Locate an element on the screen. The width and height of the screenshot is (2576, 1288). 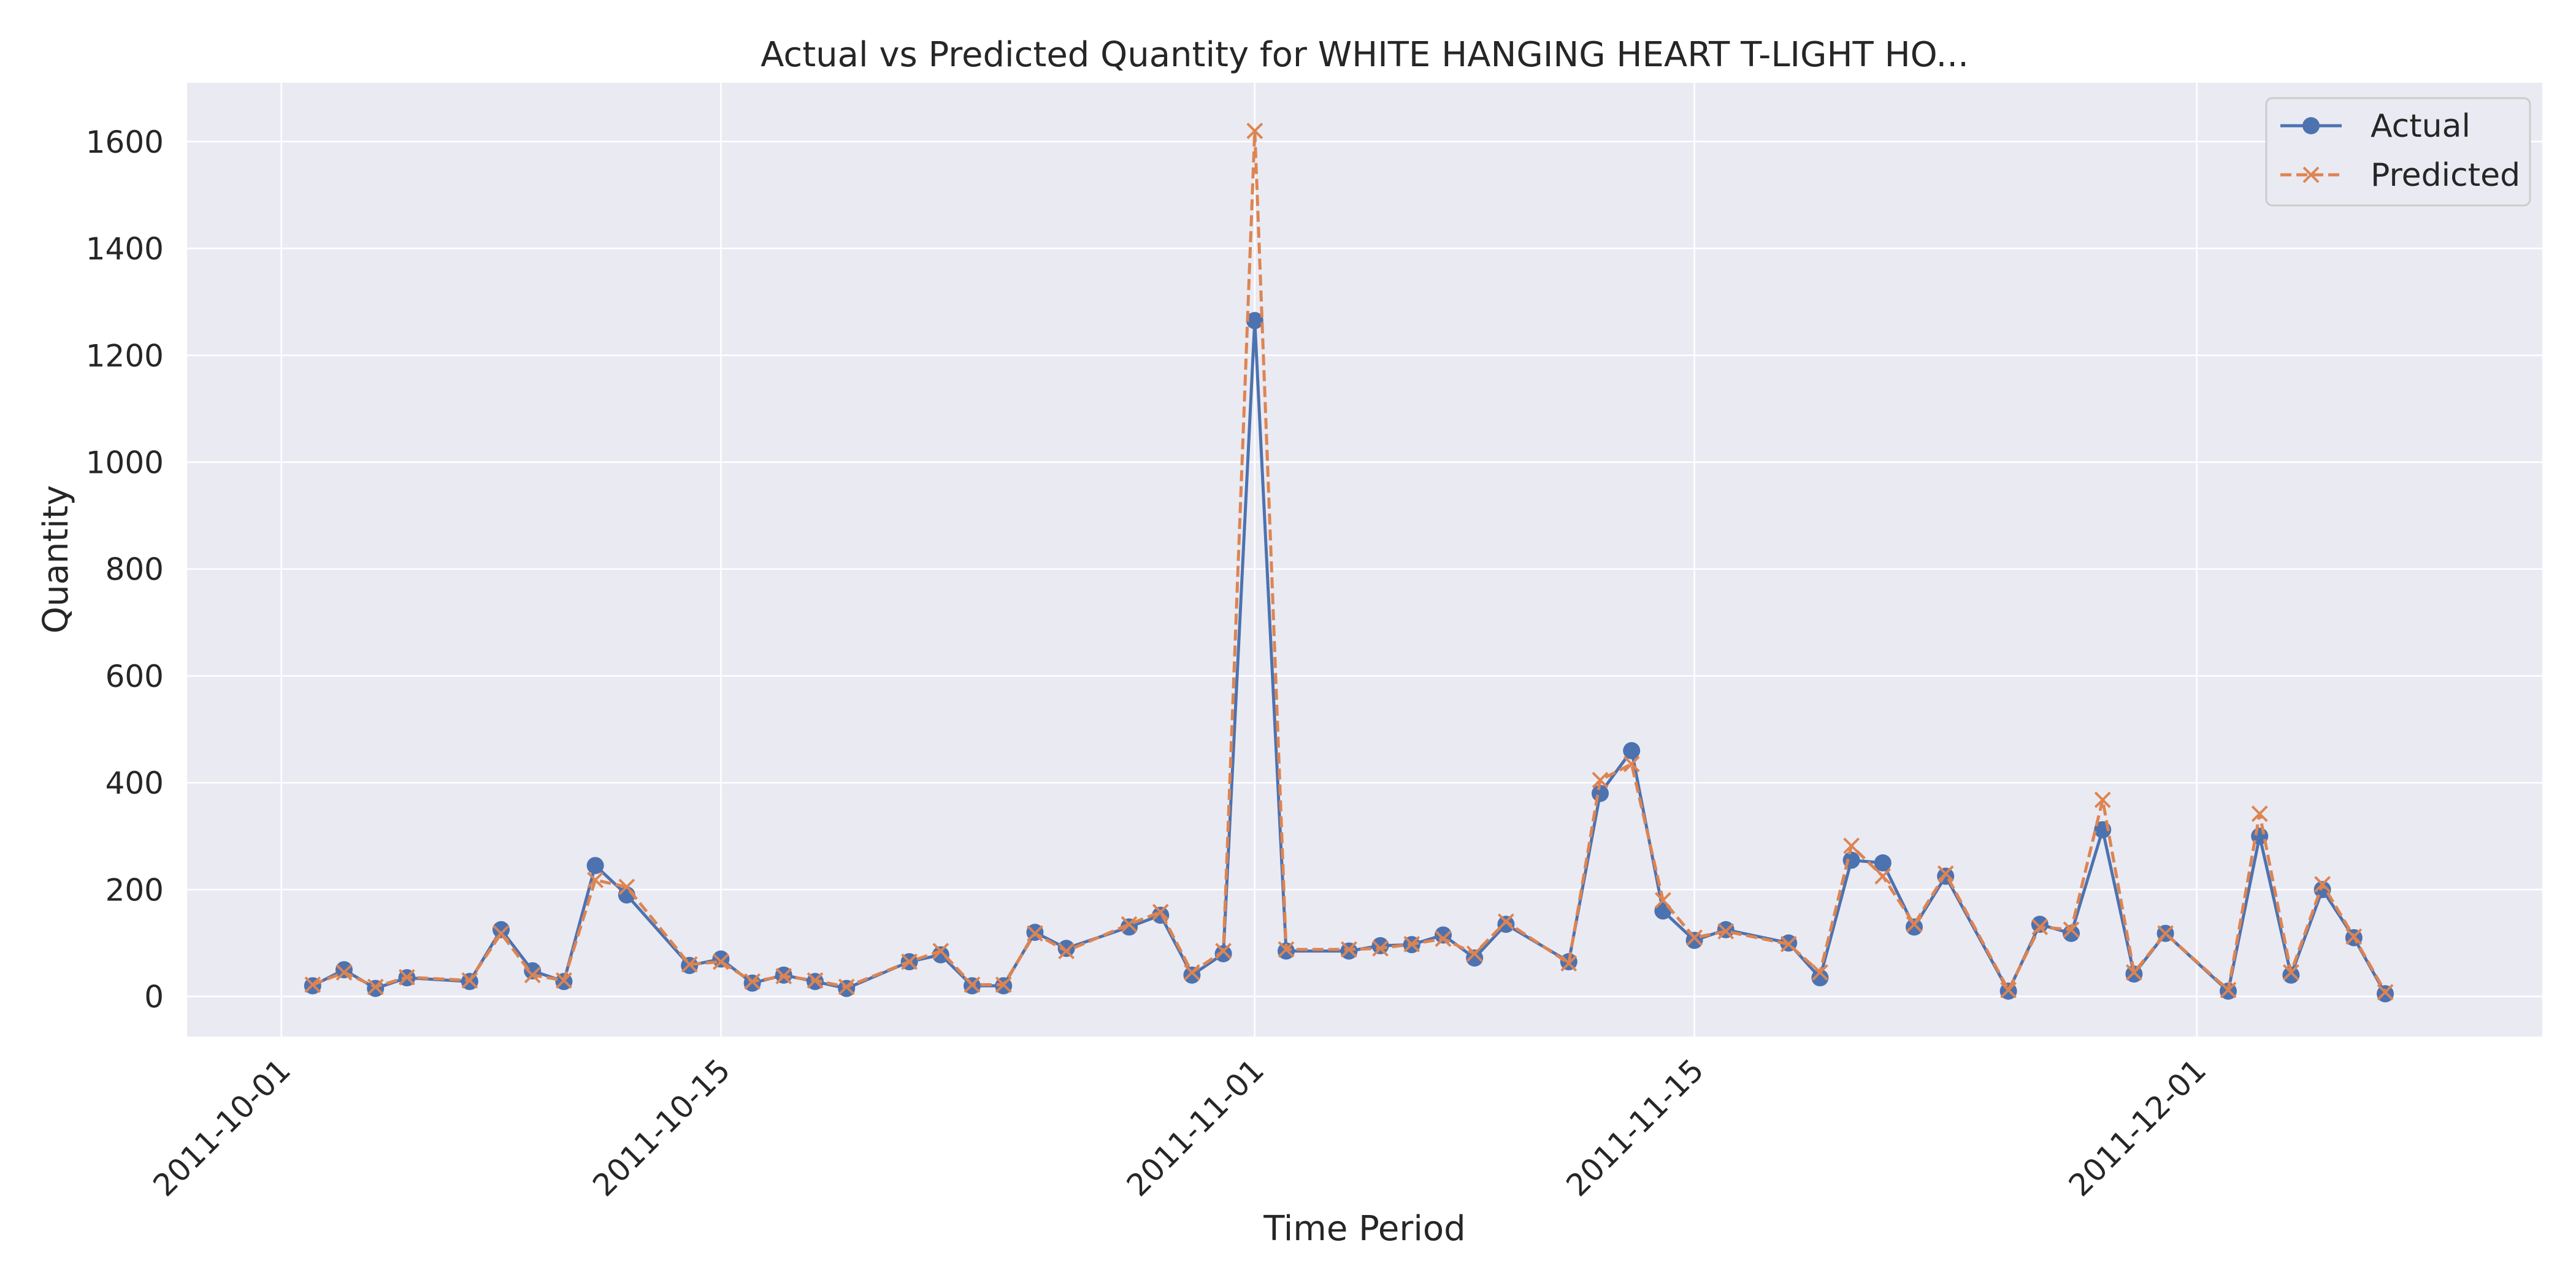
y-axis-label: Quantity is located at coordinates (56, 559).